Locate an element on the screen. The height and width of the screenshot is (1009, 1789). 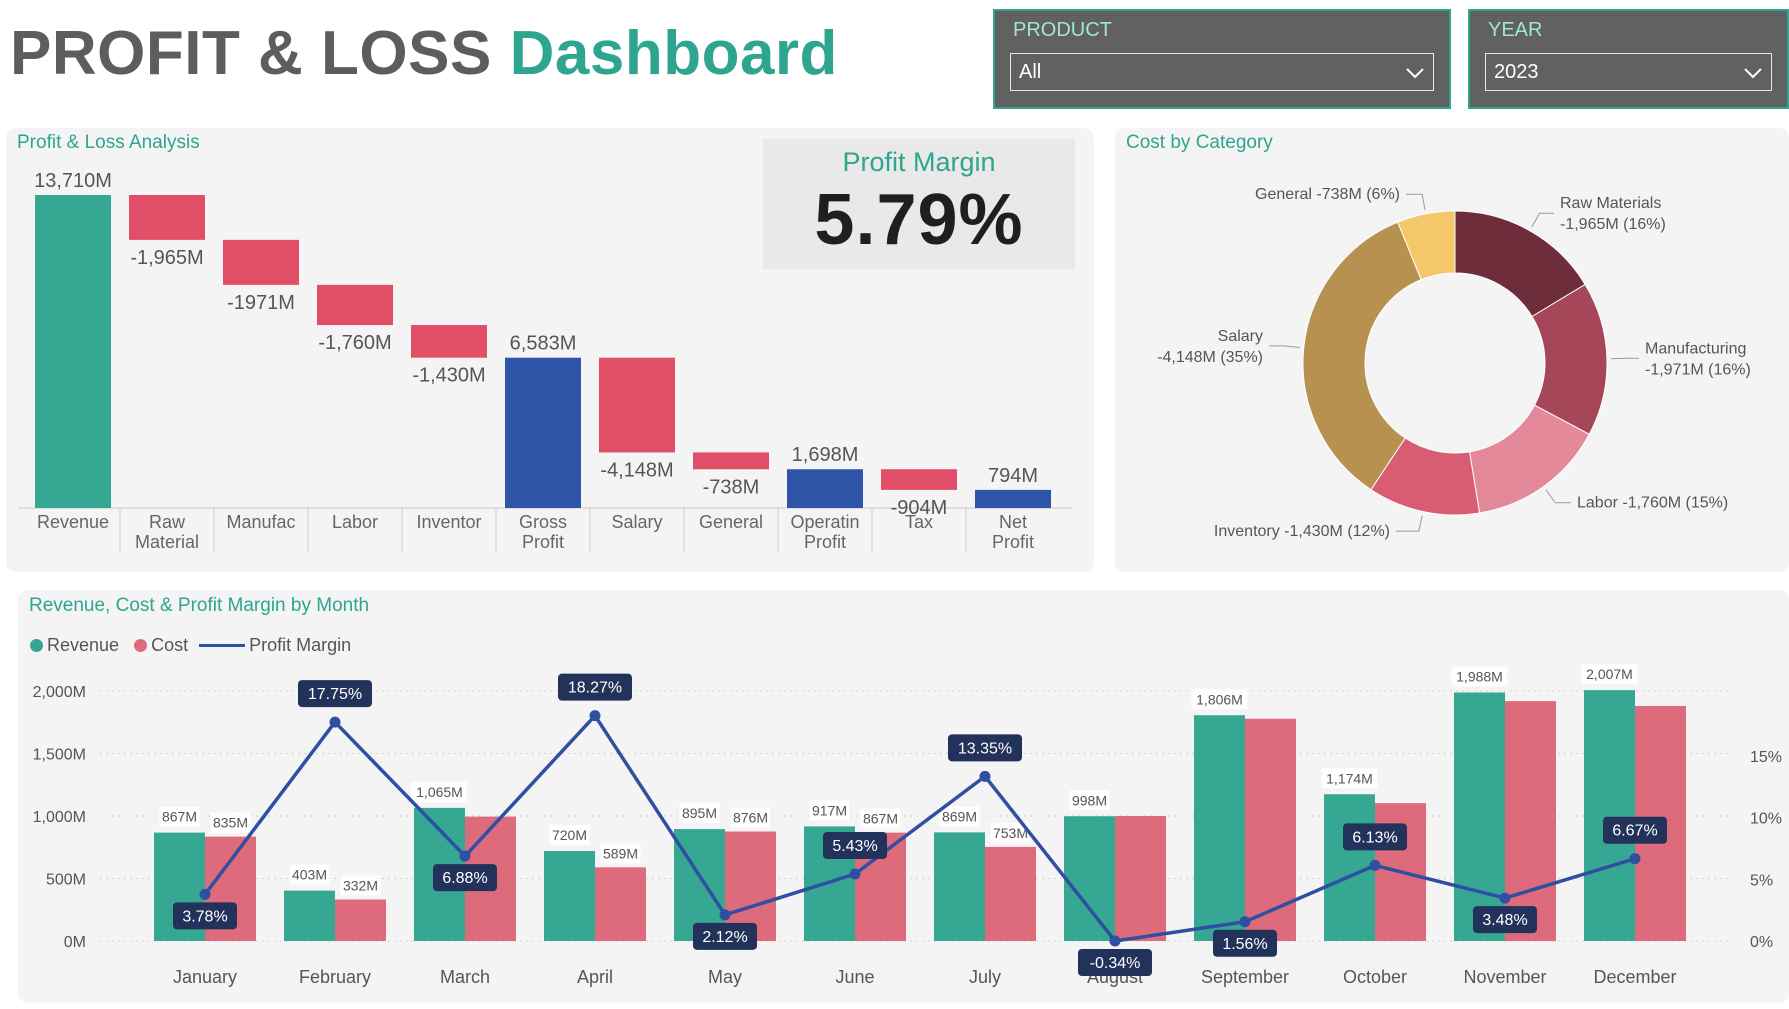
title-part1: PROFIT & LOSS is located at coordinates (251, 53).